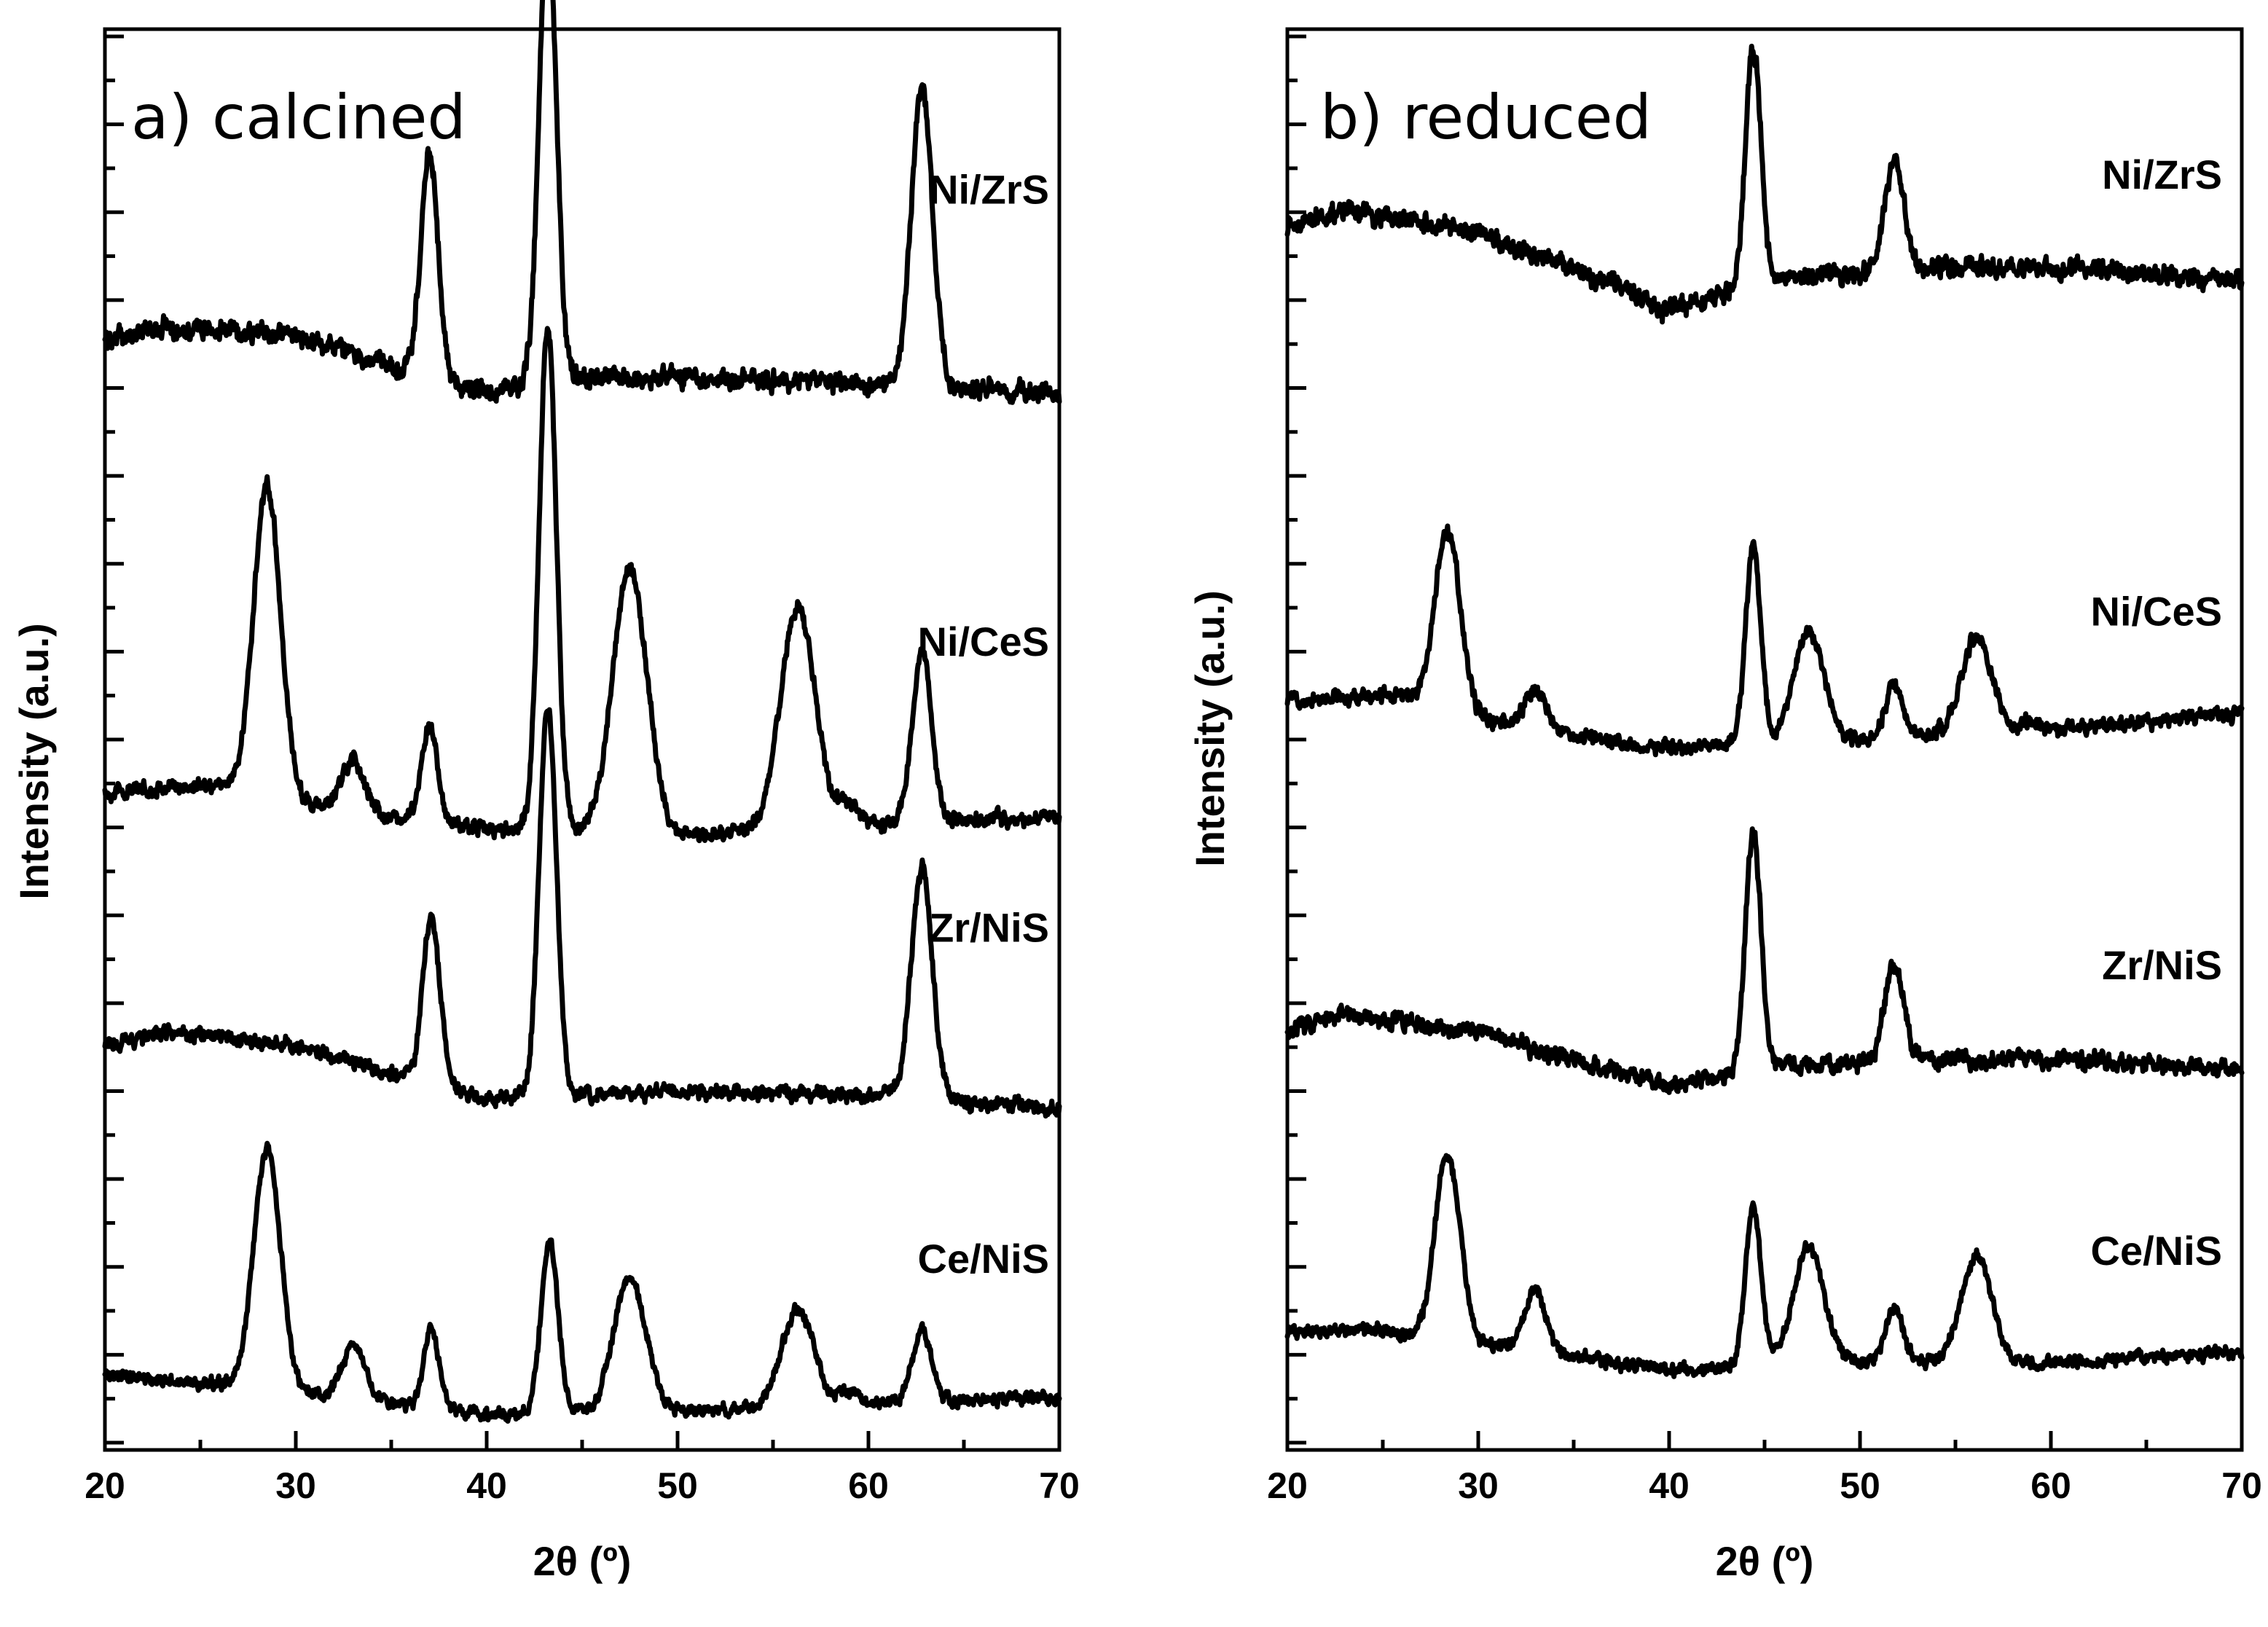 The image size is (2268, 1627). Describe the element at coordinates (1765, 1561) in the screenshot. I see `x-axis-label-reduced: 2θ (º)` at that location.